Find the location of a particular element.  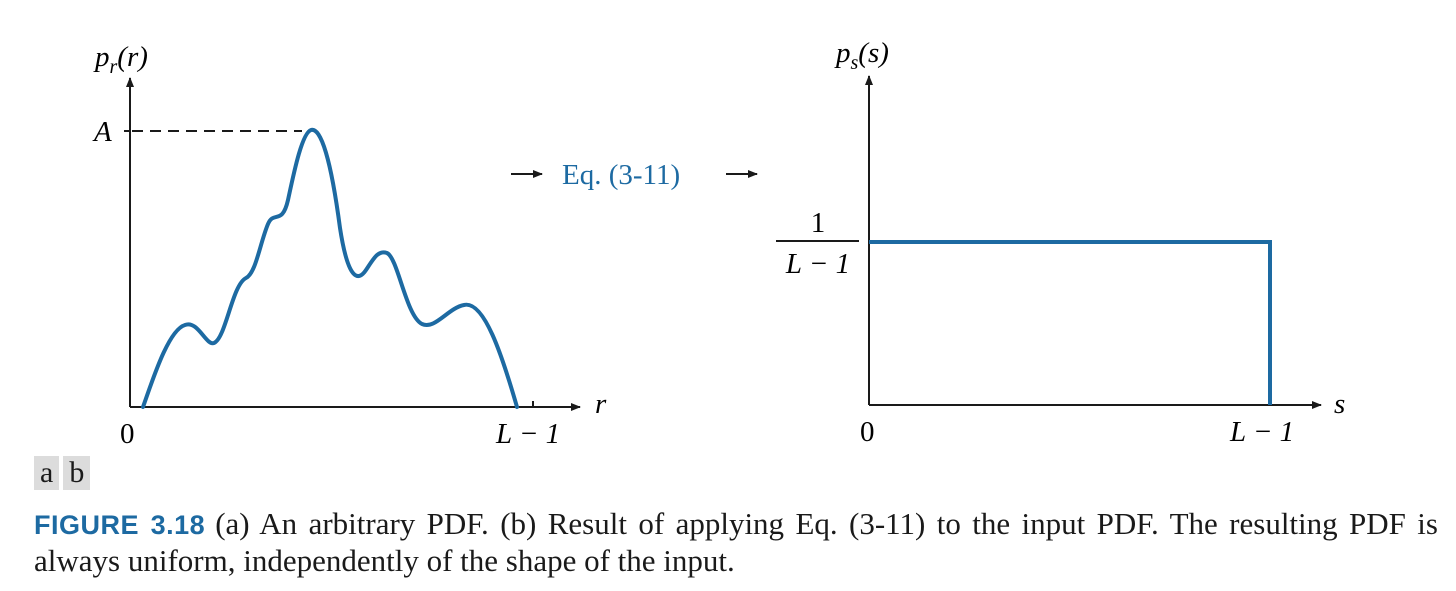

panel-b-y-label: ps(s) is located at coordinates (861, 55).